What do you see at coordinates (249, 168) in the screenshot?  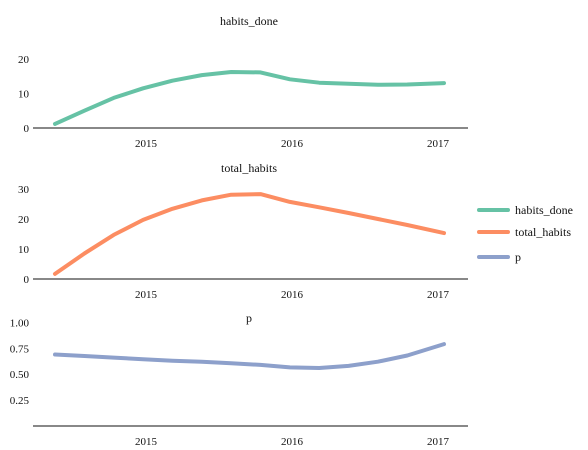 I see `panel-title-1: total_habits` at bounding box center [249, 168].